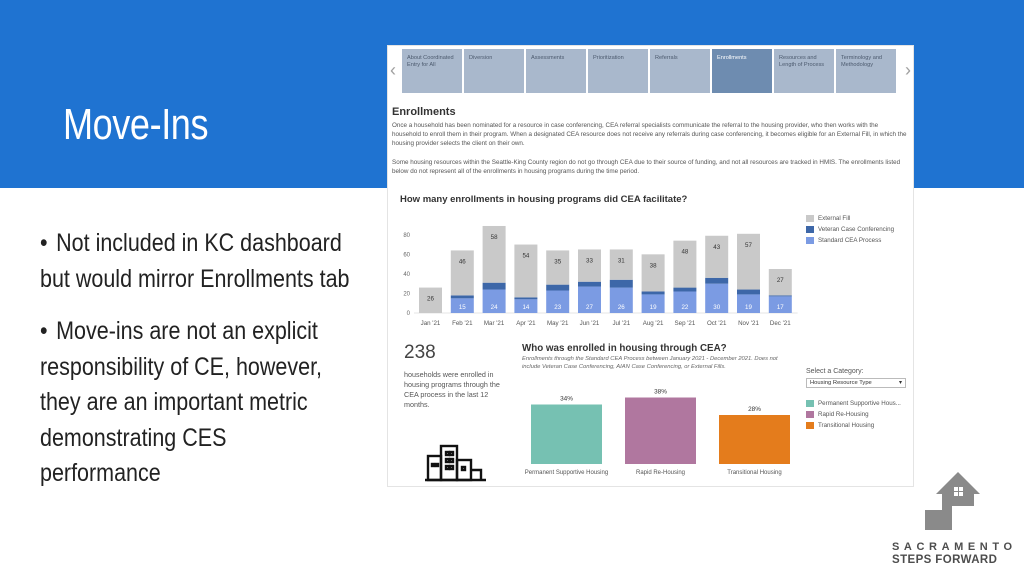  I want to click on legend-item-th: Transitional Housing, so click(853, 425).